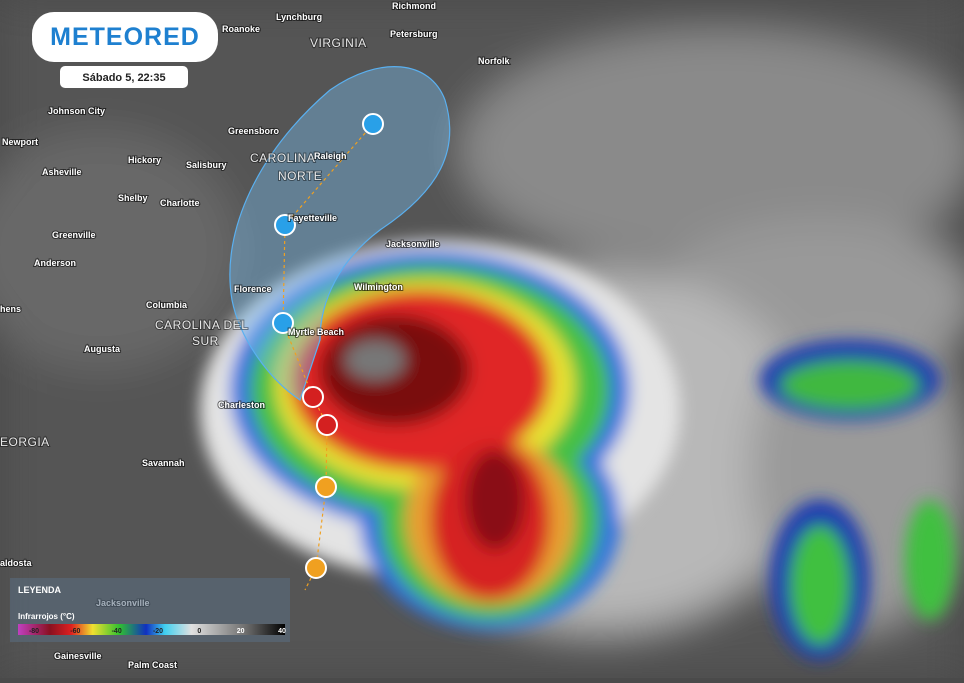 The height and width of the screenshot is (683, 964). I want to click on track-icons, so click(328, 346).